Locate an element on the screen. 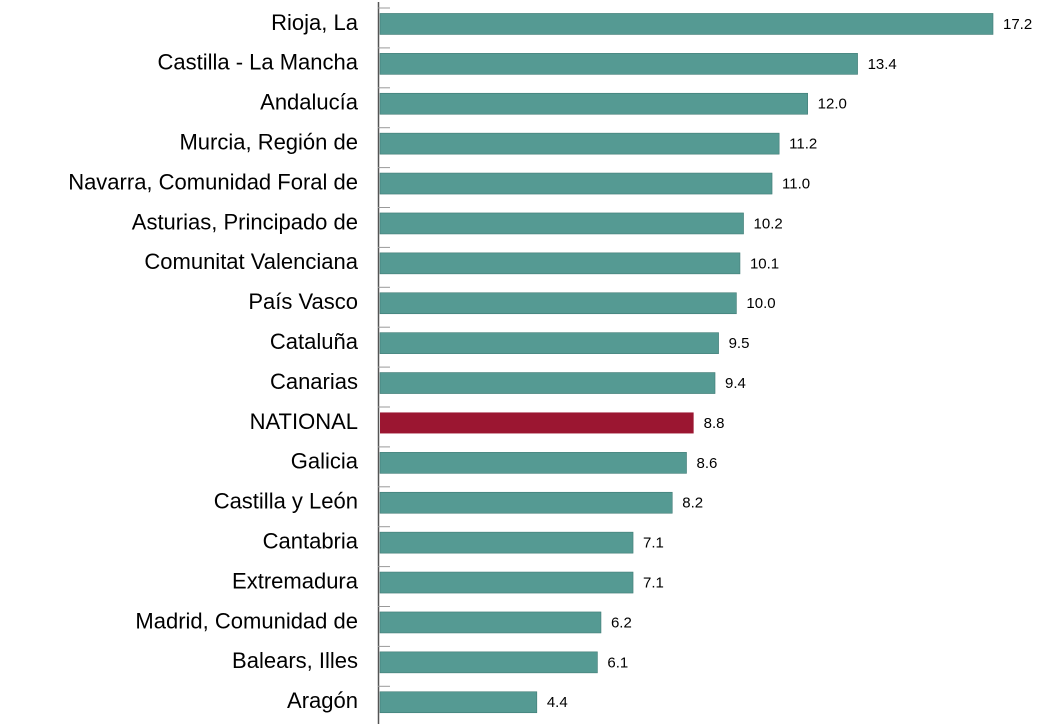  category-label: Extremadura is located at coordinates (295, 580).